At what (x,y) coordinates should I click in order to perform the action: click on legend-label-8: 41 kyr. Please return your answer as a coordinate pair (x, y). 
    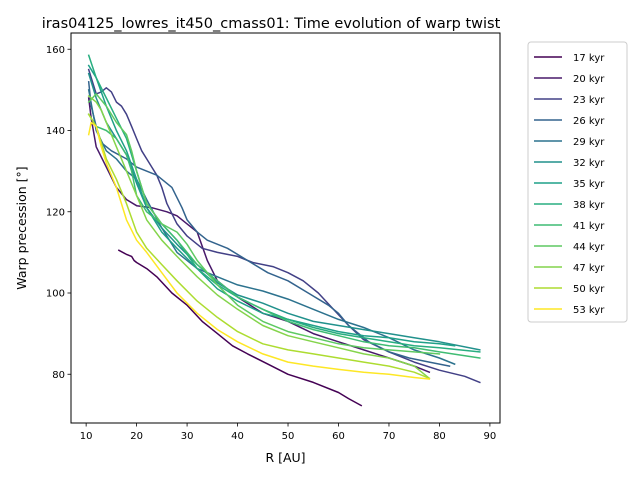
    Looking at the image, I should click on (589, 226).